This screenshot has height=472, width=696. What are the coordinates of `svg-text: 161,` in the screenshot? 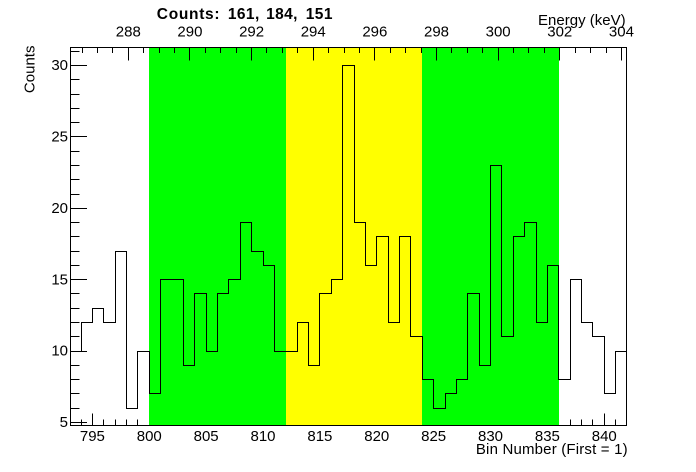 It's located at (244, 14).